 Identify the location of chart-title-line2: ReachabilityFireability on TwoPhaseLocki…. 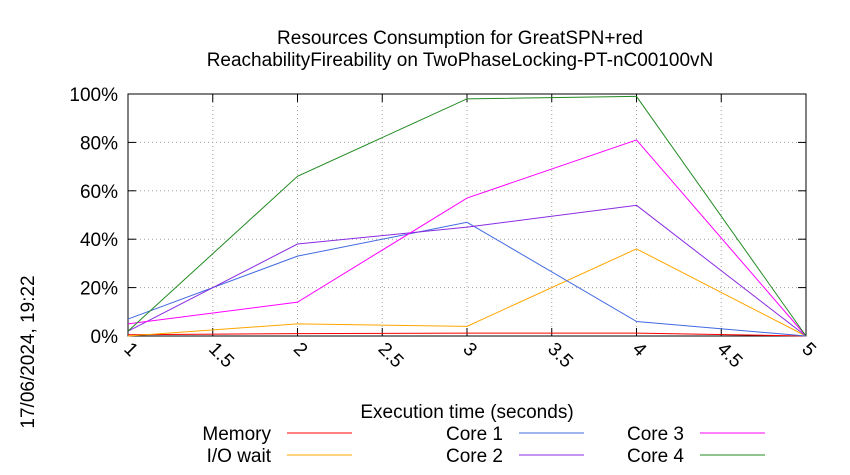
(460, 60).